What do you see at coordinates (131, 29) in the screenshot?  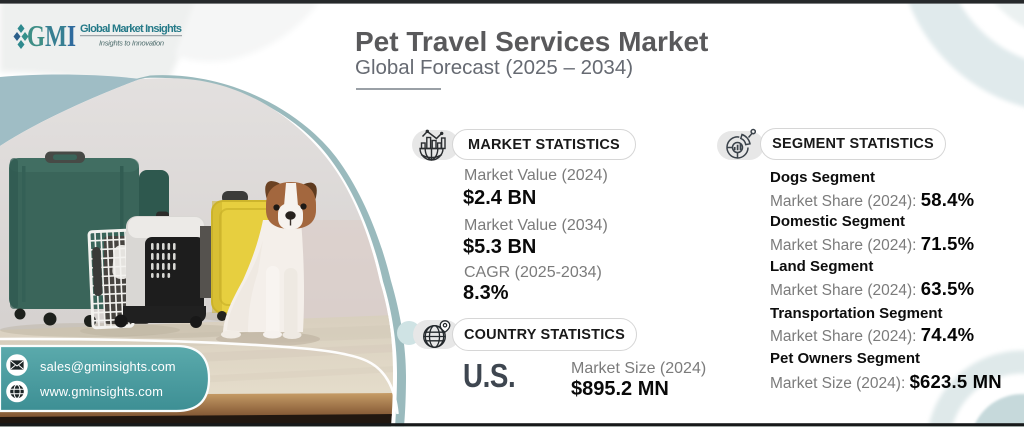 I see `svg-text: Global Market Insights` at bounding box center [131, 29].